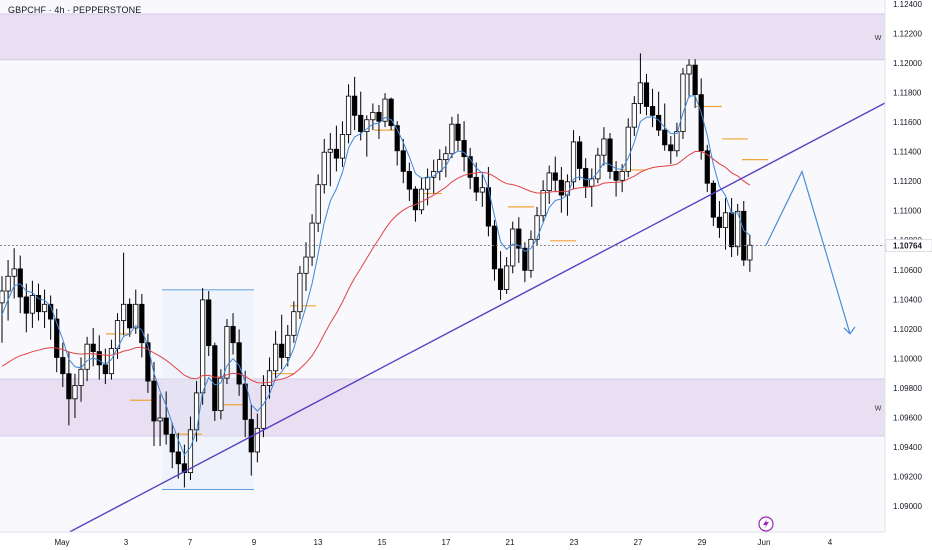 The height and width of the screenshot is (550, 932). I want to click on time-axis: May 3 7 9 13 15 17 21 23 27 29 Jun 4, so click(442, 540).